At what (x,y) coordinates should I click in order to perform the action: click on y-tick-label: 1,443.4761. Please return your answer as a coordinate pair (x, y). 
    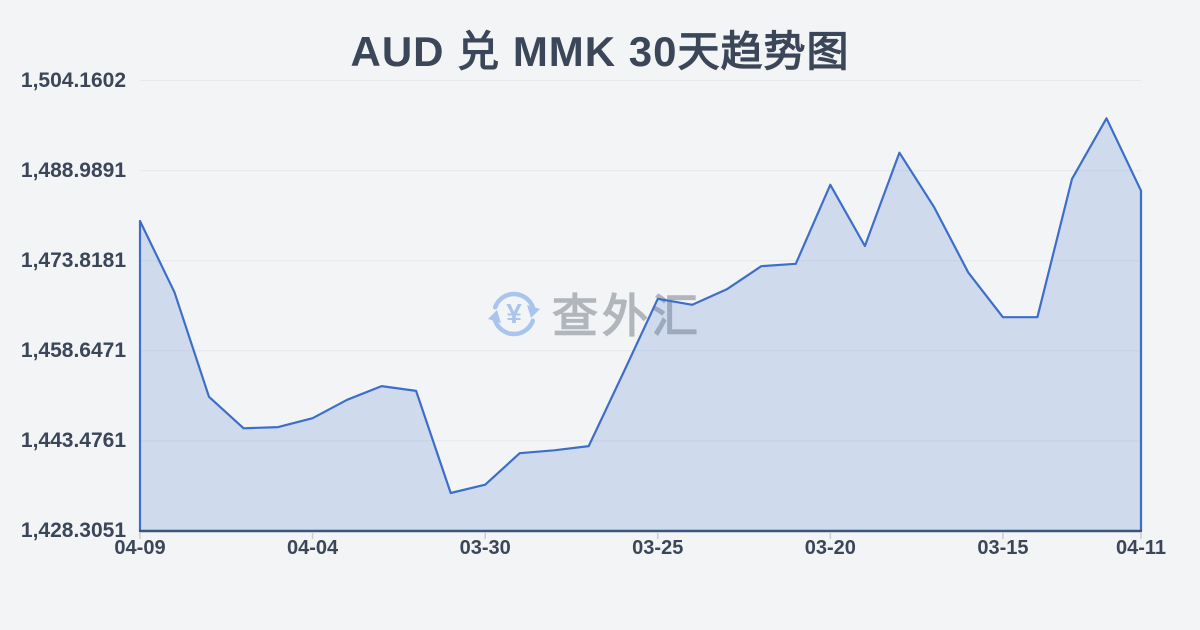
    Looking at the image, I should click on (73, 440).